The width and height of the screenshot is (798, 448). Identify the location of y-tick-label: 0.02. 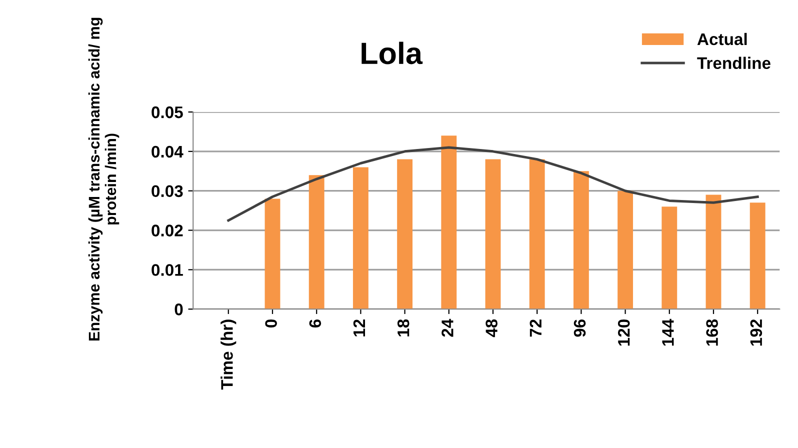
(167, 230).